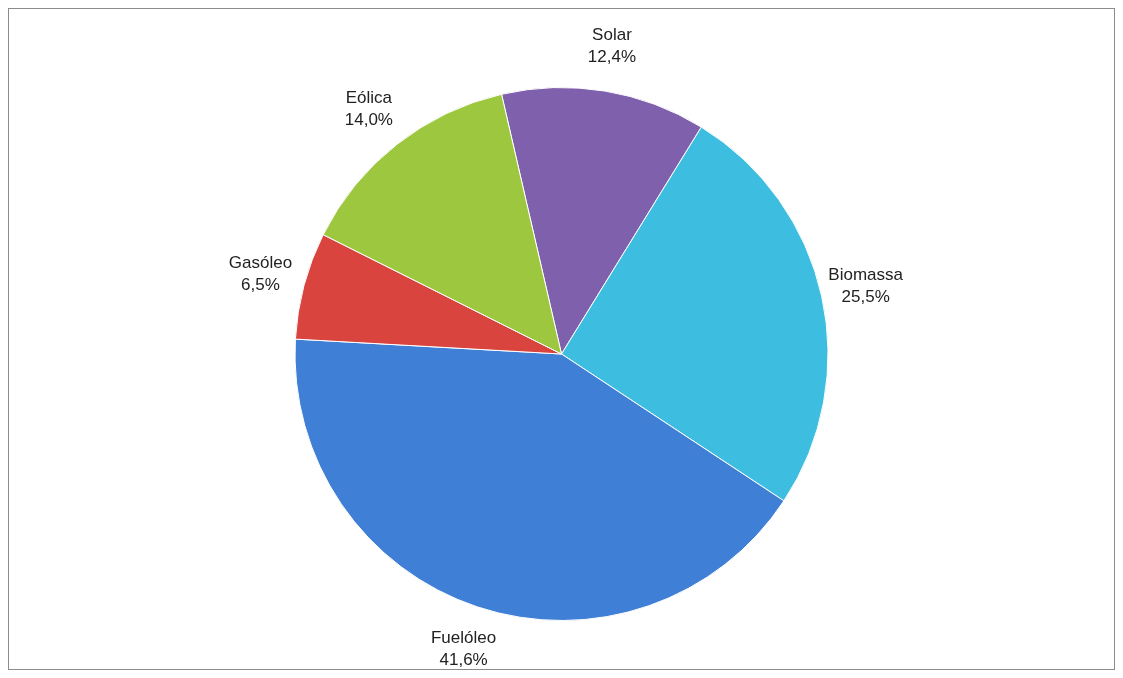  Describe the element at coordinates (260, 262) in the screenshot. I see `slice-label: Gasóleo` at that location.